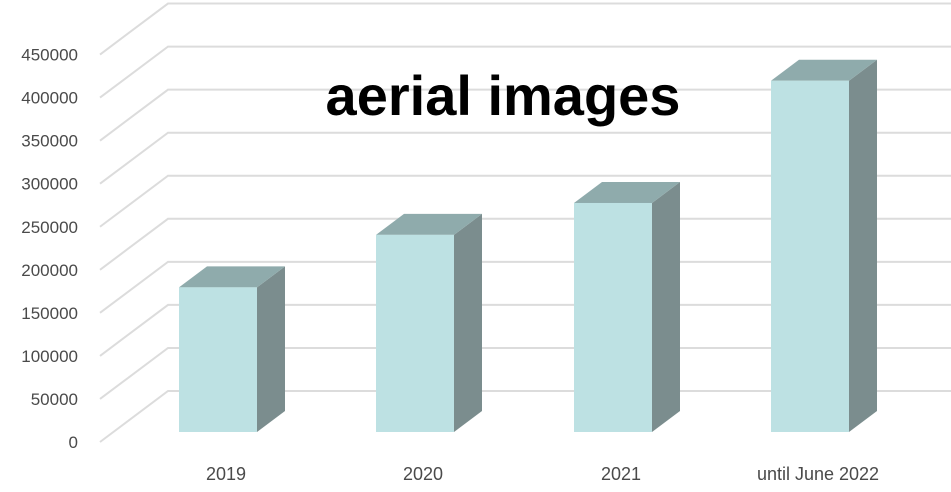 The height and width of the screenshot is (492, 951). I want to click on y-tick-label: 150000, so click(49, 313).